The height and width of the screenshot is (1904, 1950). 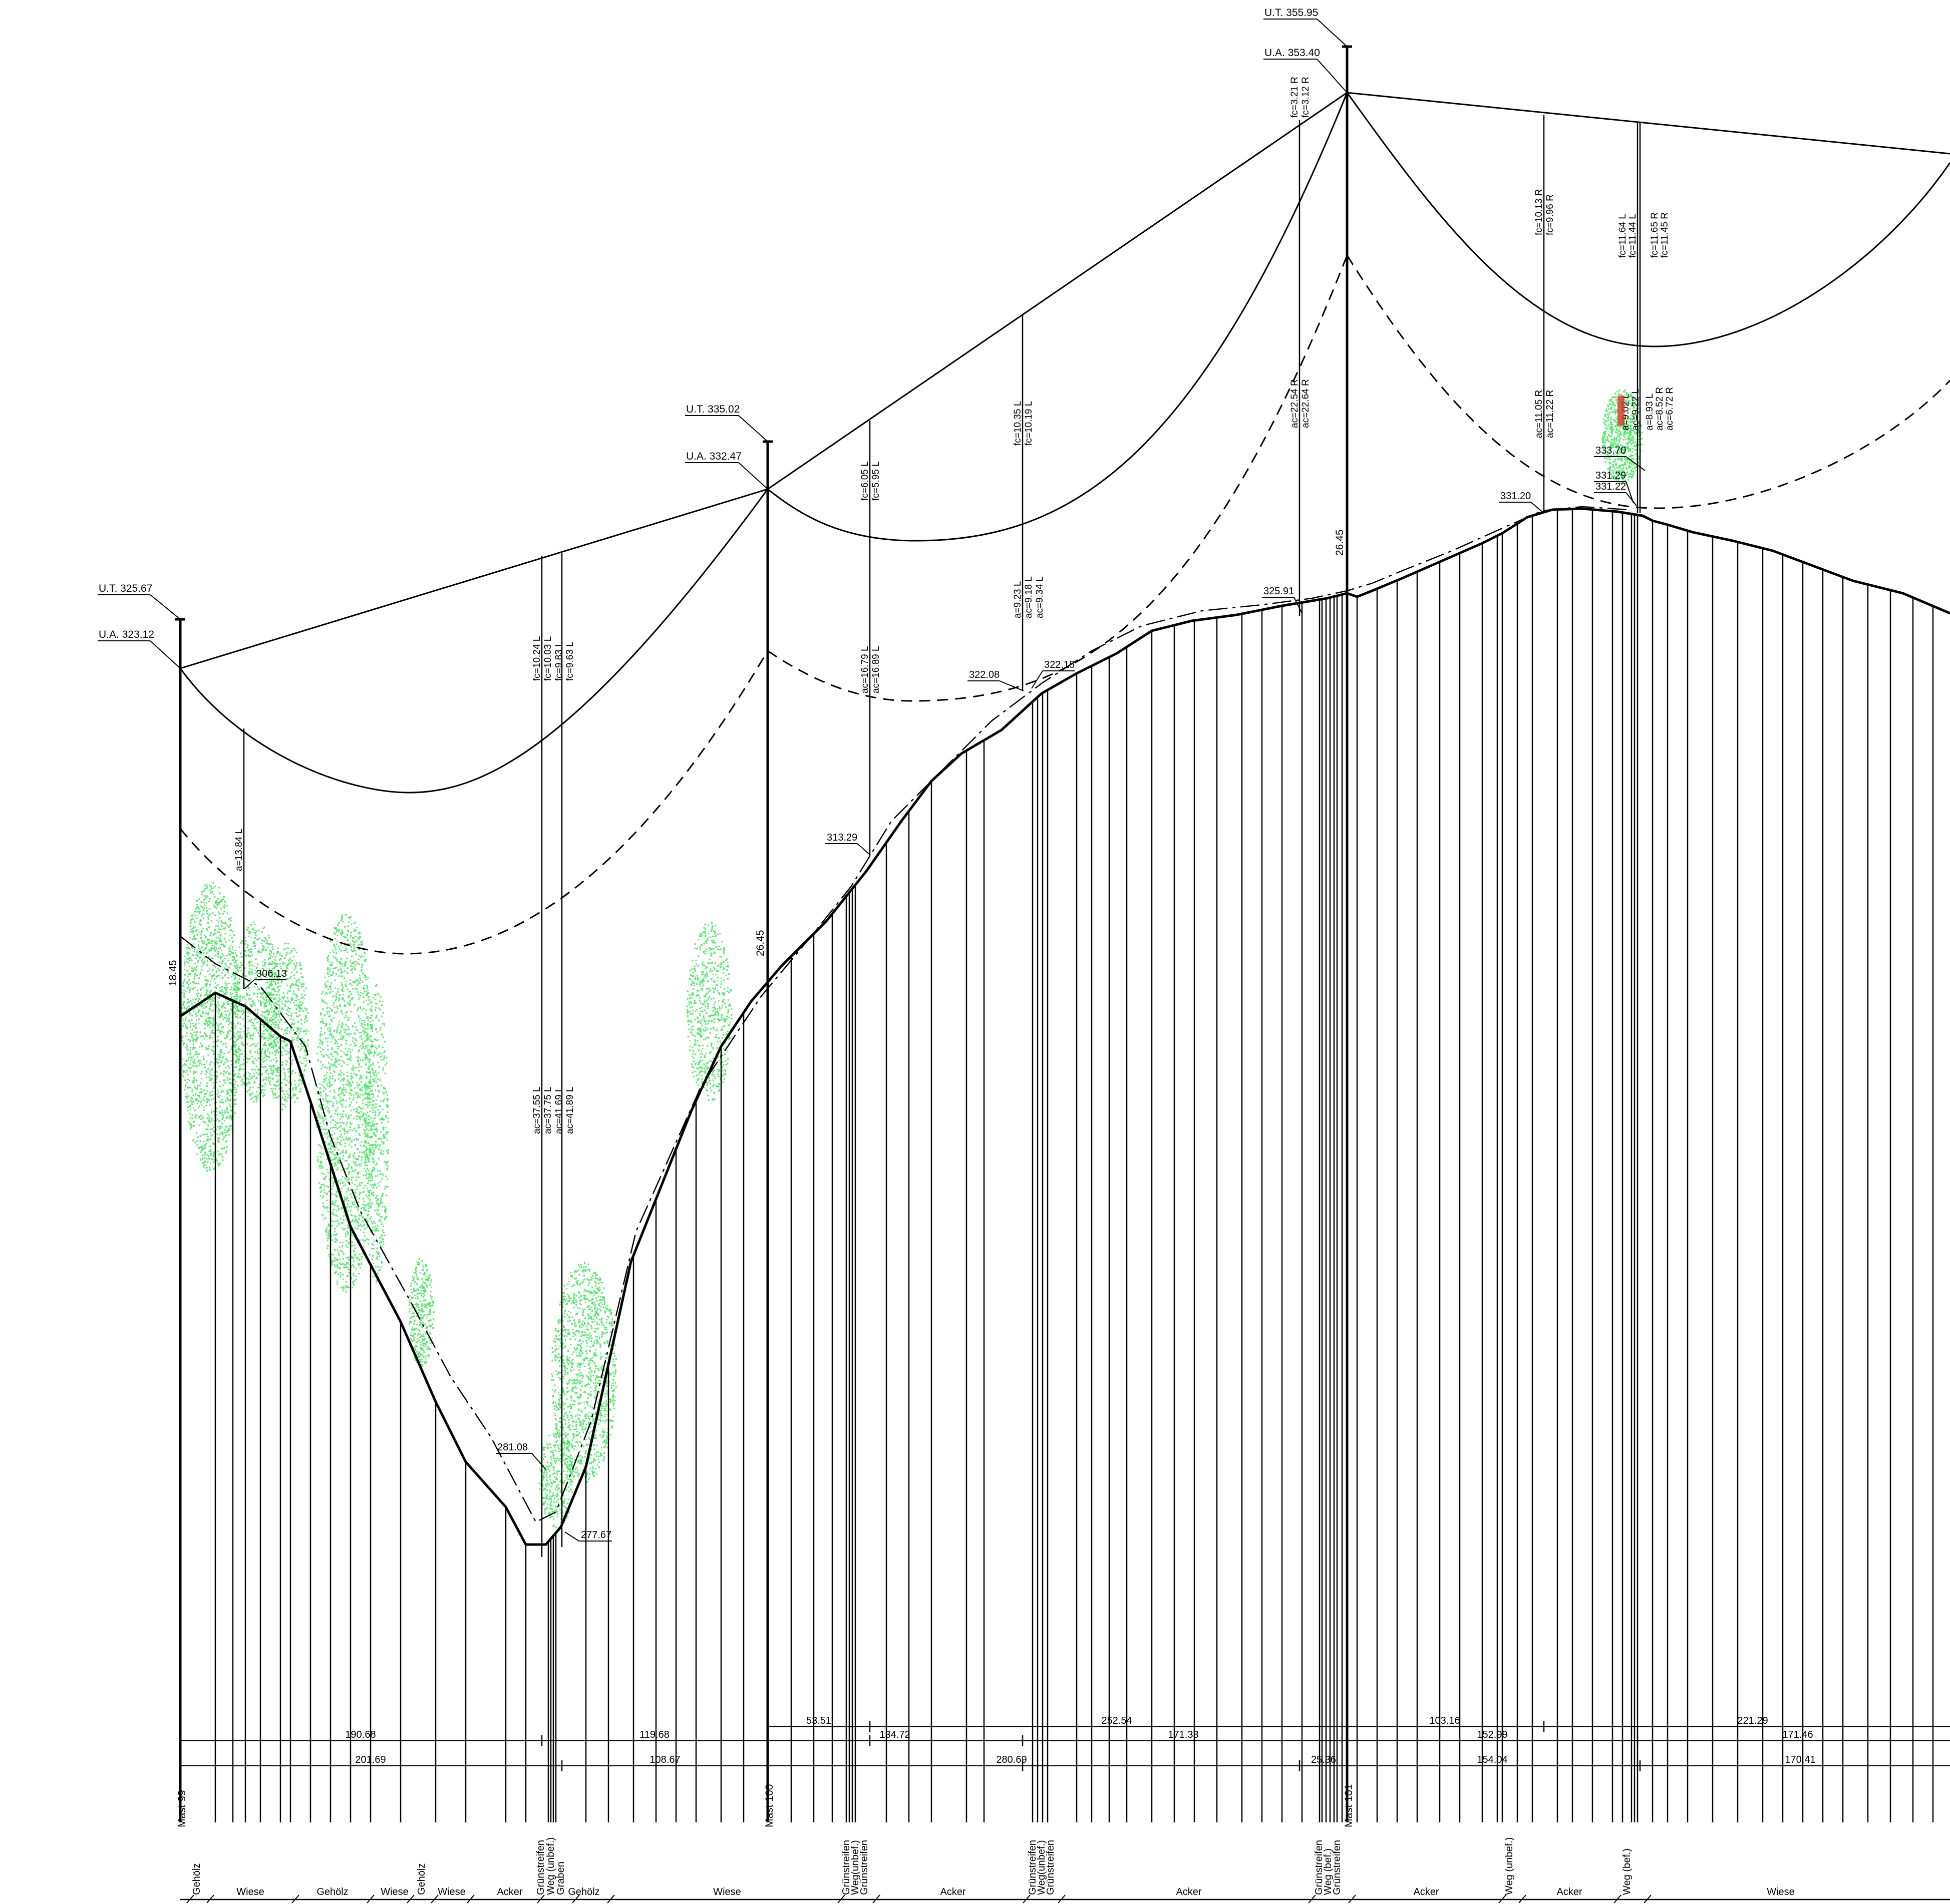 I want to click on mast-99-name: Mast 99, so click(x=182, y=1808).